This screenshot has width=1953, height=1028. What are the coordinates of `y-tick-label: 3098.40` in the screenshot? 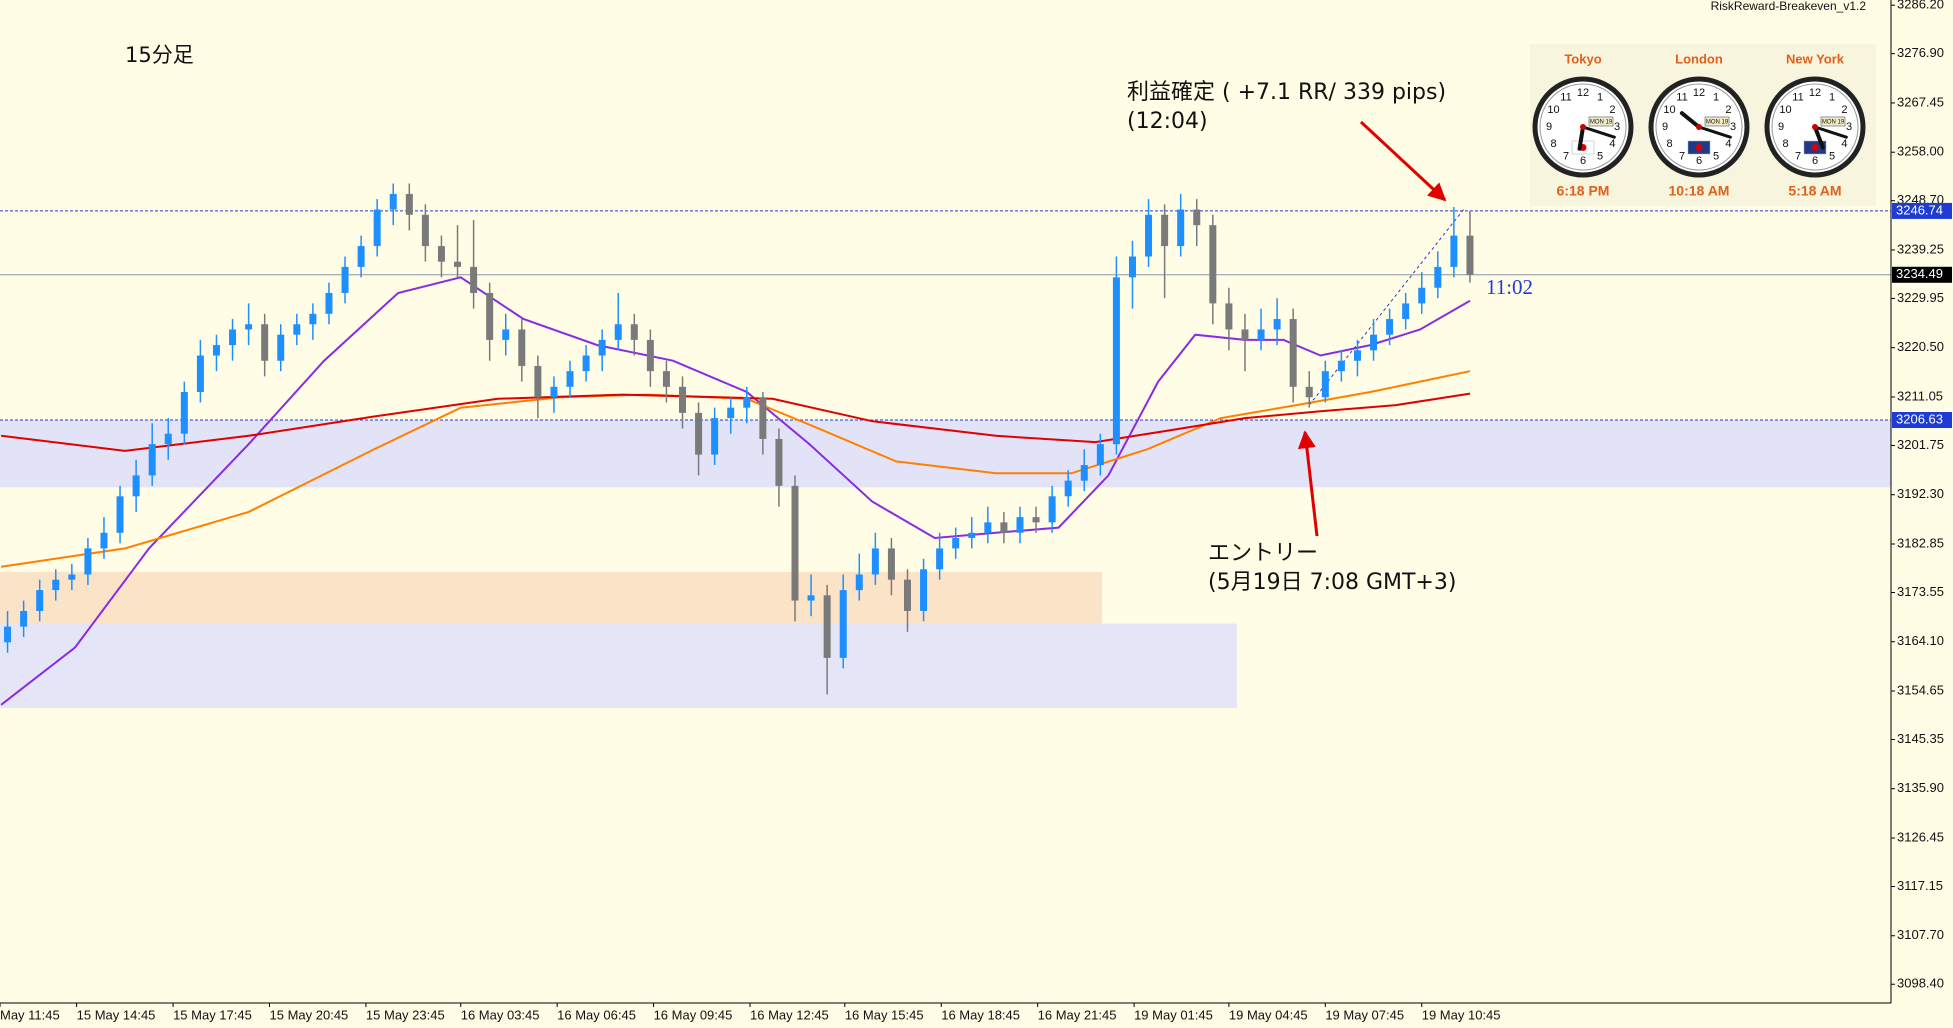 It's located at (1920, 983).